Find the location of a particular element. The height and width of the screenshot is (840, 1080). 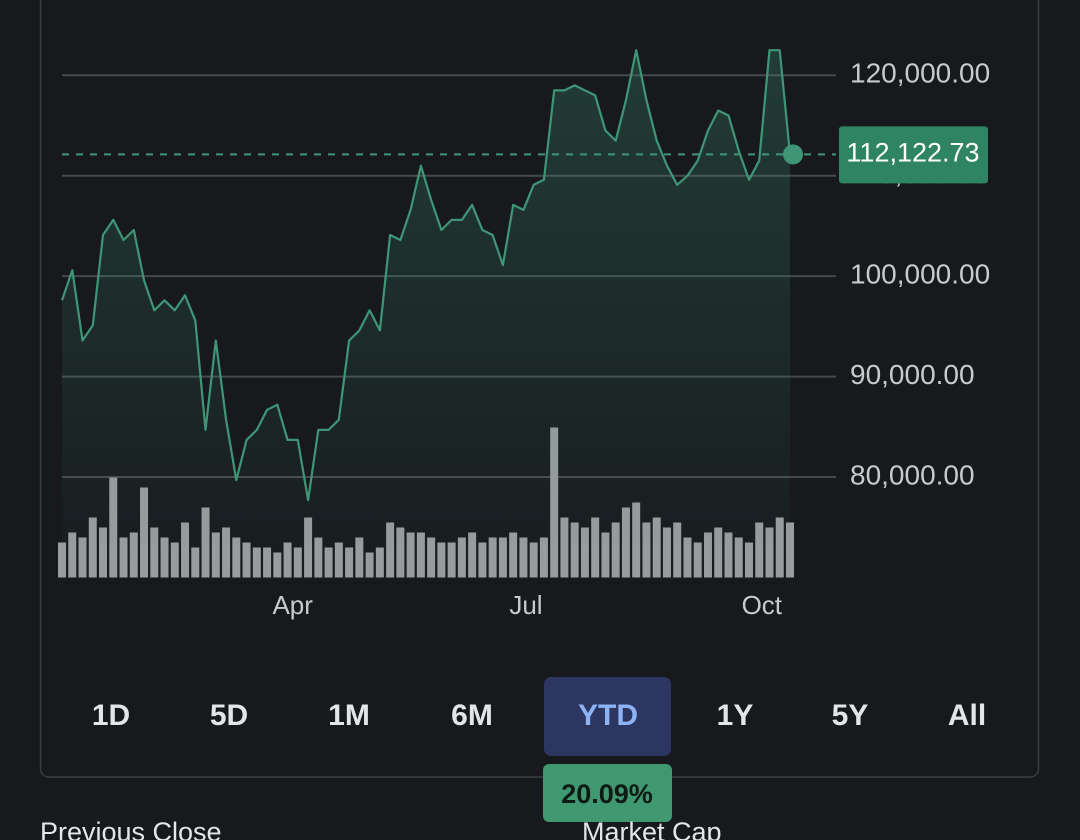

y-tick-label: 80,000.00 is located at coordinates (912, 474).